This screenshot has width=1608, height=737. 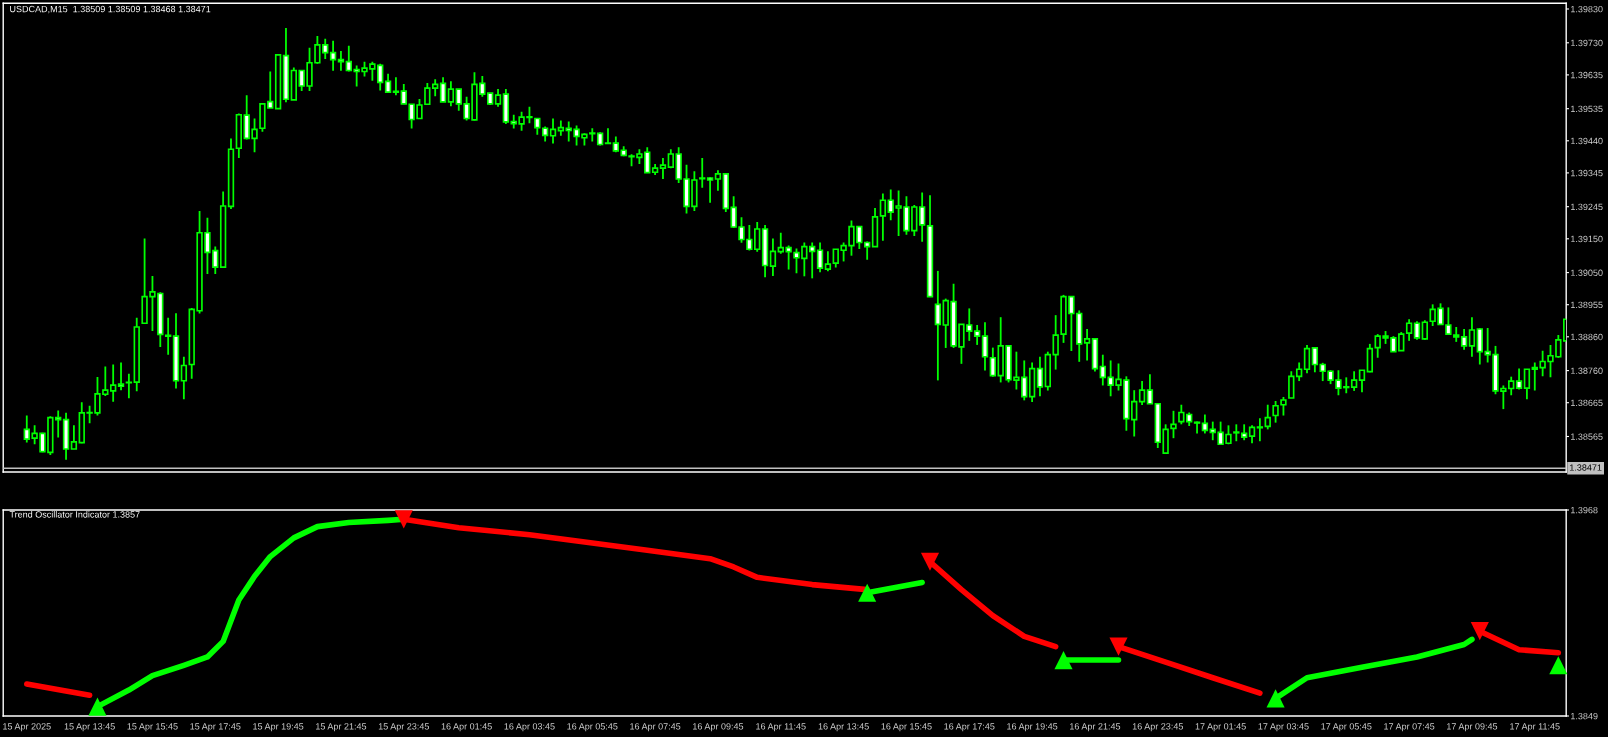 What do you see at coordinates (1220, 727) in the screenshot?
I see `x-tick-label: 17 Apr 01:45` at bounding box center [1220, 727].